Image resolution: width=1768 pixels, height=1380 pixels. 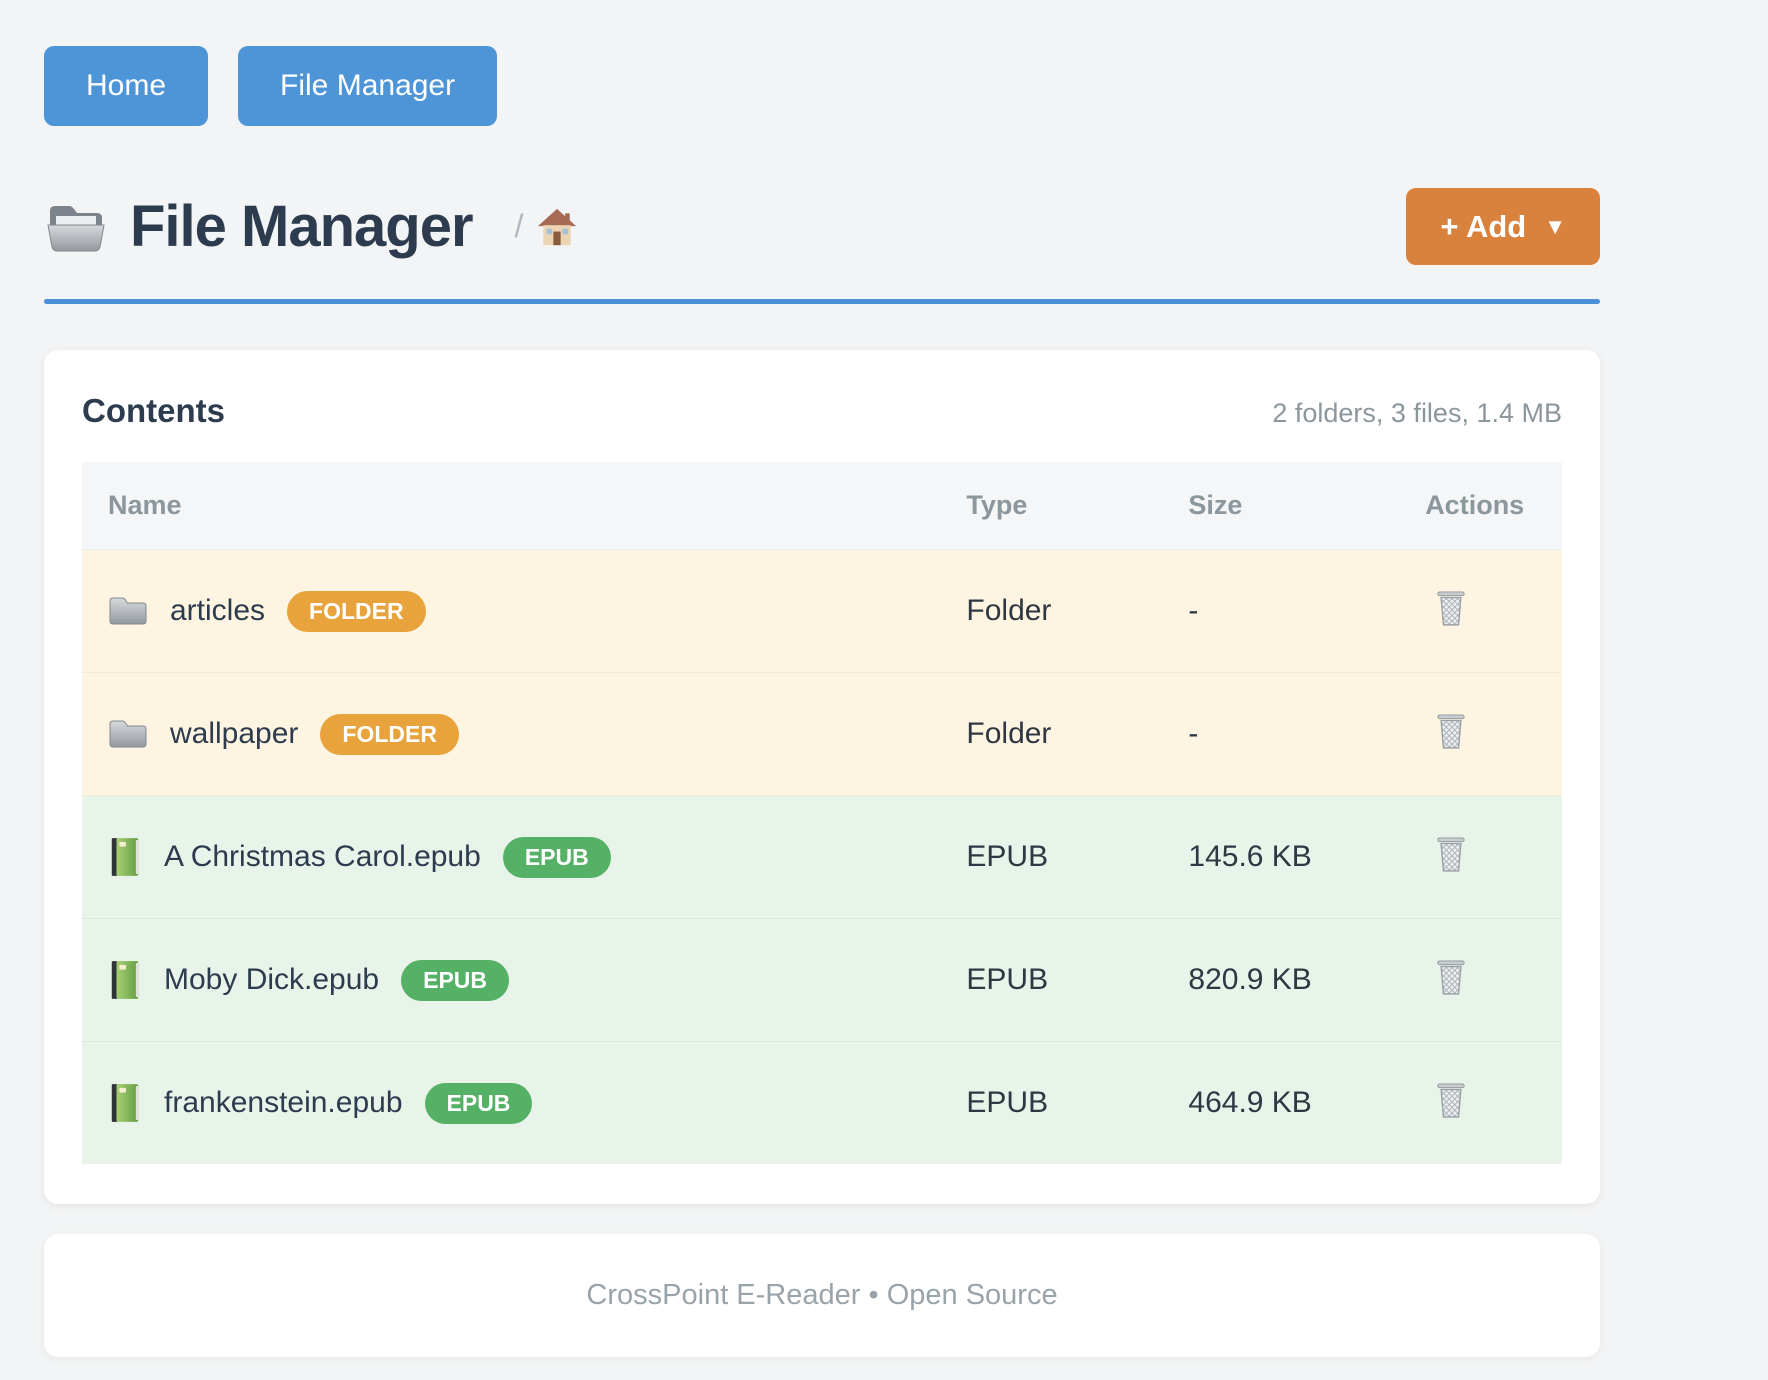 I want to click on entry-name: A Christmas Carol.epub, so click(x=322, y=856).